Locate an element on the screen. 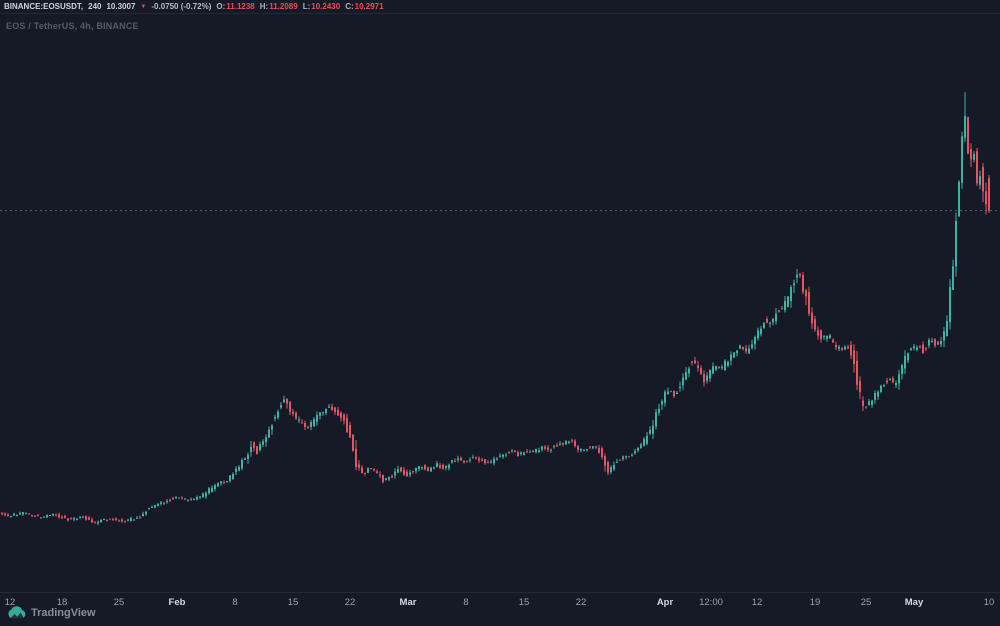 This screenshot has width=1000, height=626. time-axis-label: 19 is located at coordinates (815, 602).